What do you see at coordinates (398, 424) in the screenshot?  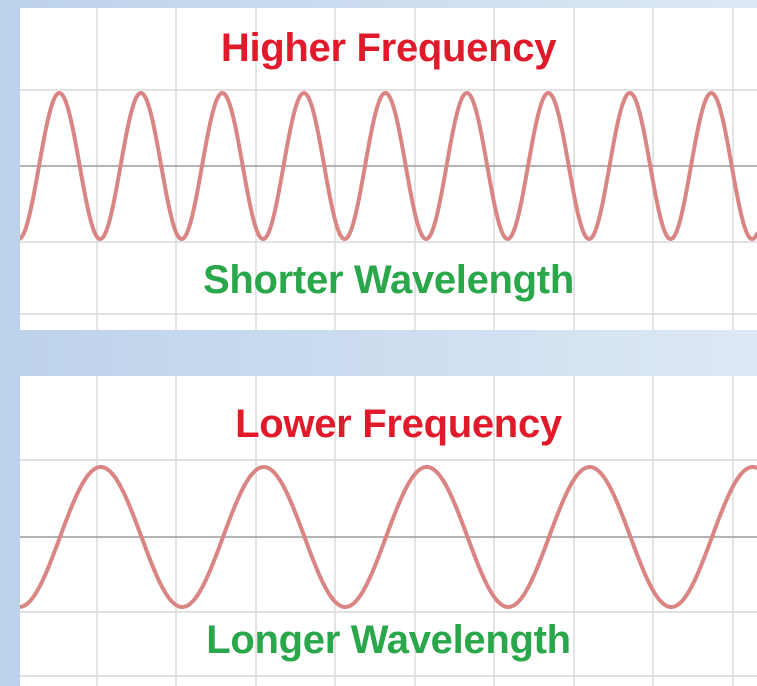 I see `low-frequency-title: Lower Frequency` at bounding box center [398, 424].